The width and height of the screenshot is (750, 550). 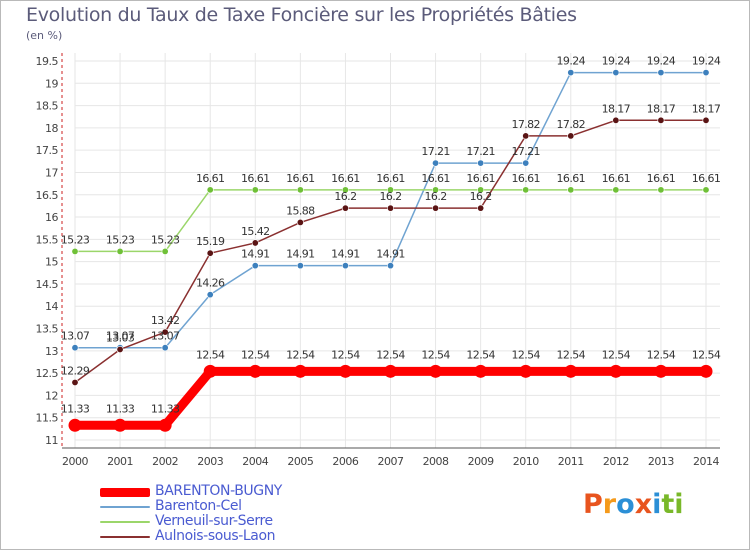 I want to click on legend-label: Barenton-Cel, so click(x=198, y=506).